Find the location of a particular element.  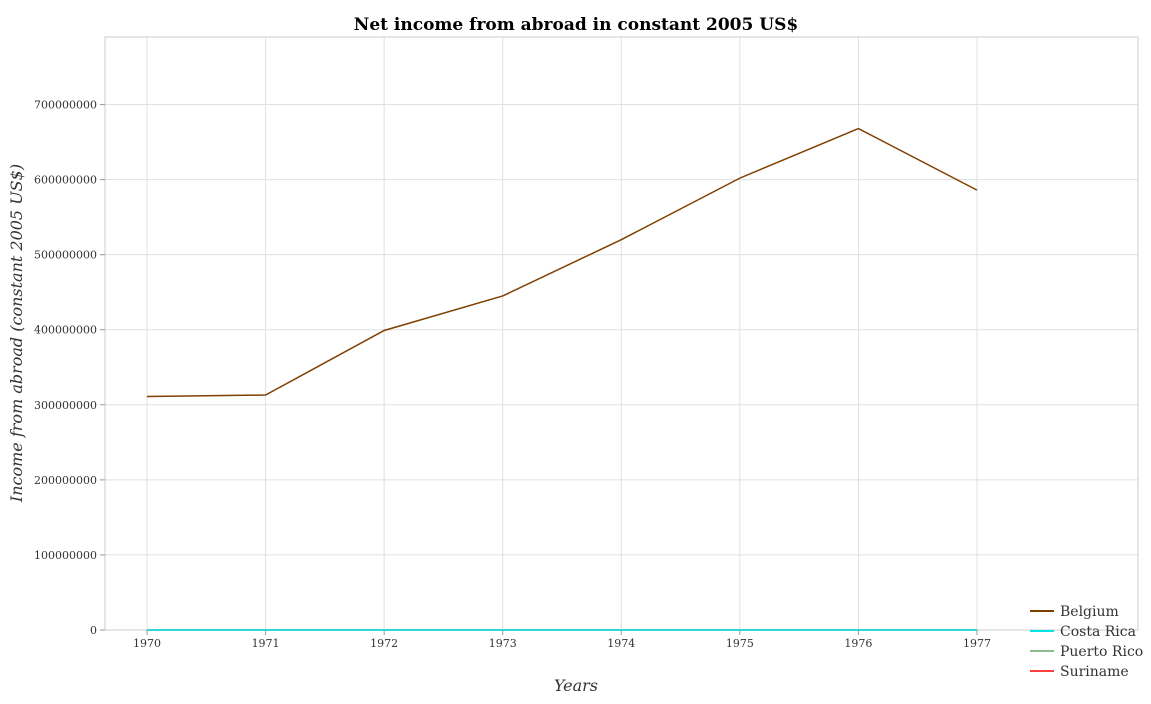

x-tick-label: 1972 is located at coordinates (384, 643).